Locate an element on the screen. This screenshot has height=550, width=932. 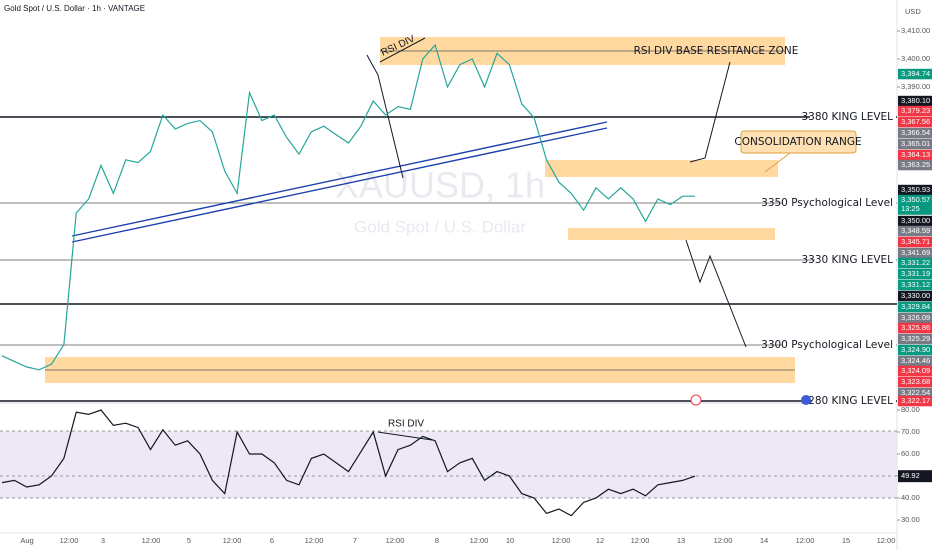
price-tag-label: 3,326.09 is located at coordinates (915, 317).